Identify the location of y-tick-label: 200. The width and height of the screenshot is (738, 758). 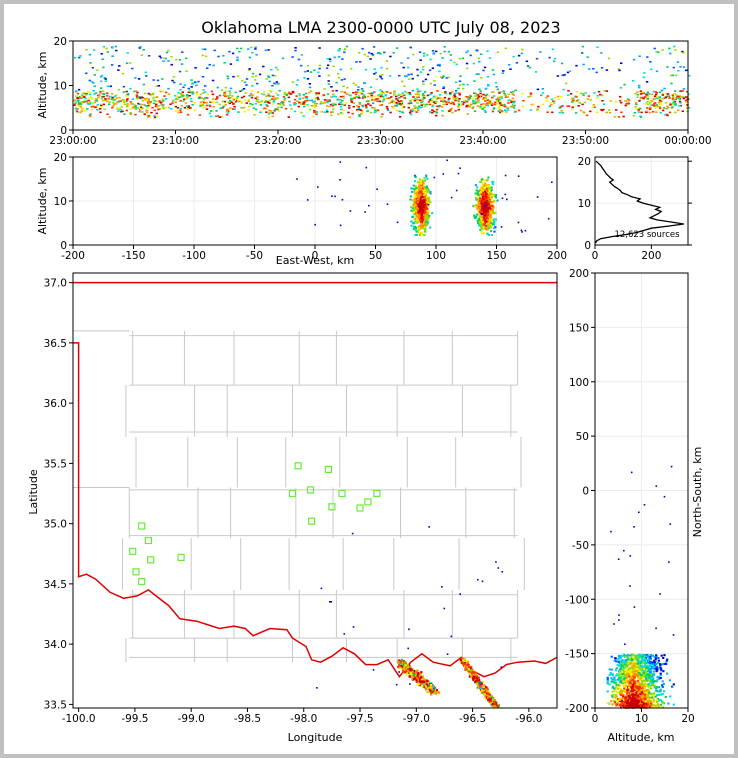
(579, 274).